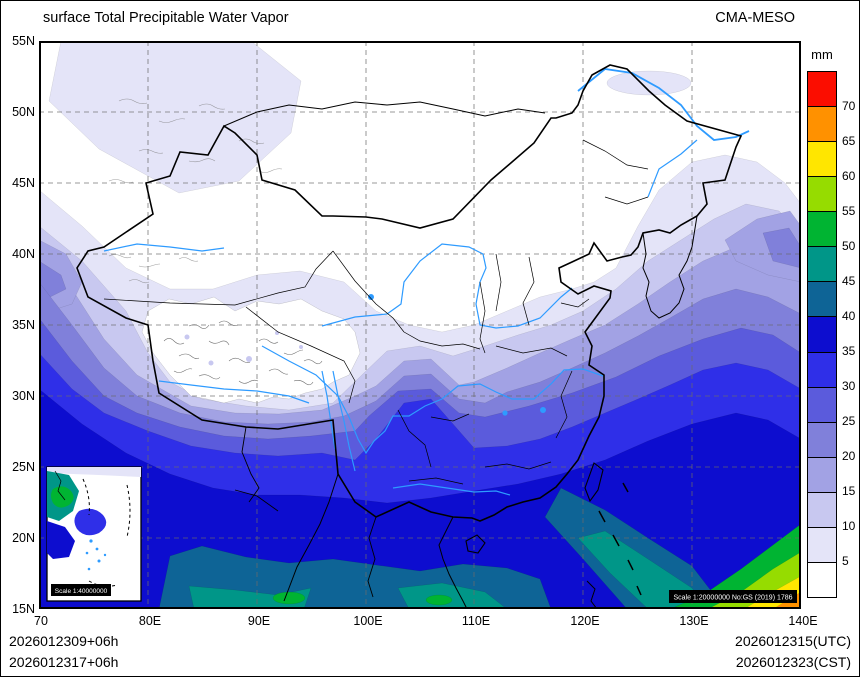 The image size is (860, 677). I want to click on lon-label-140e: 140E, so click(803, 621).